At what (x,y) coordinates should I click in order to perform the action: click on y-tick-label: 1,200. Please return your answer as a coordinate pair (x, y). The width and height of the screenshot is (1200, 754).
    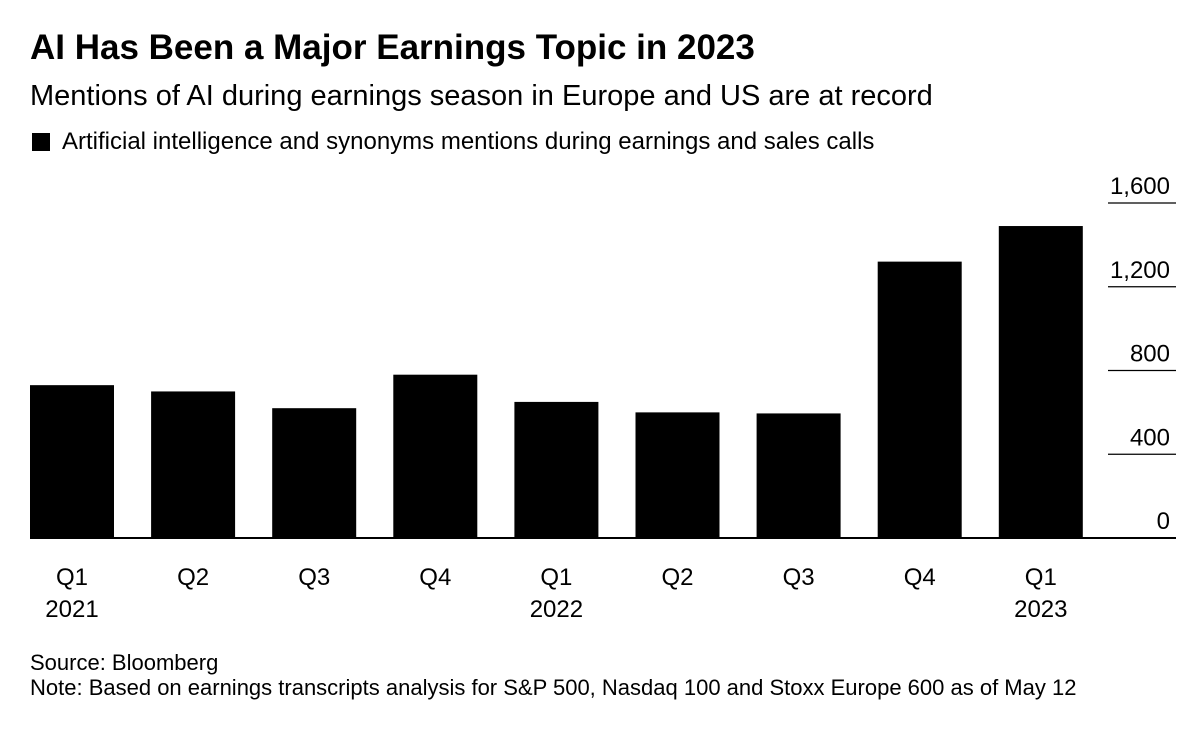
    Looking at the image, I should click on (1140, 270).